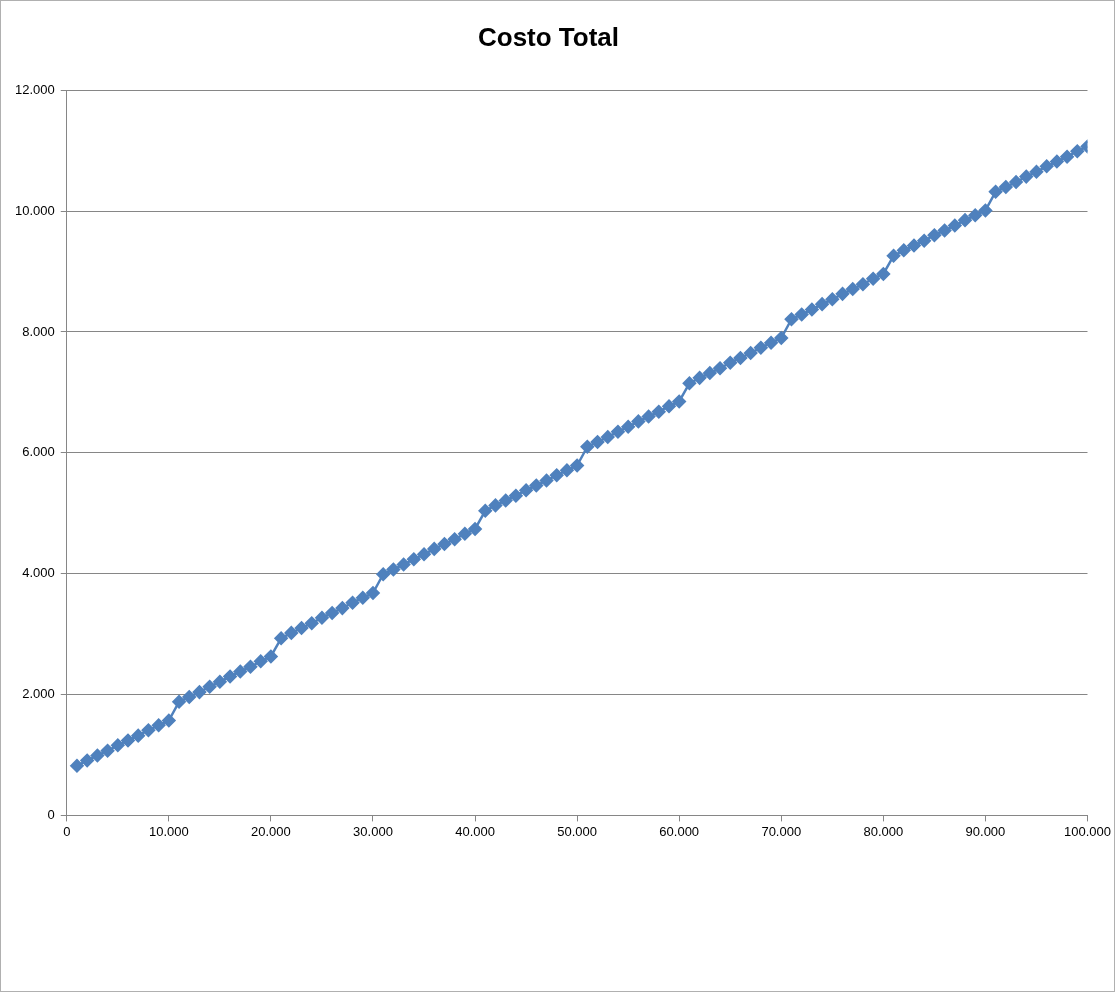 The height and width of the screenshot is (992, 1115). Describe the element at coordinates (168, 831) in the screenshot. I see `x-tick-label: 10.000` at that location.